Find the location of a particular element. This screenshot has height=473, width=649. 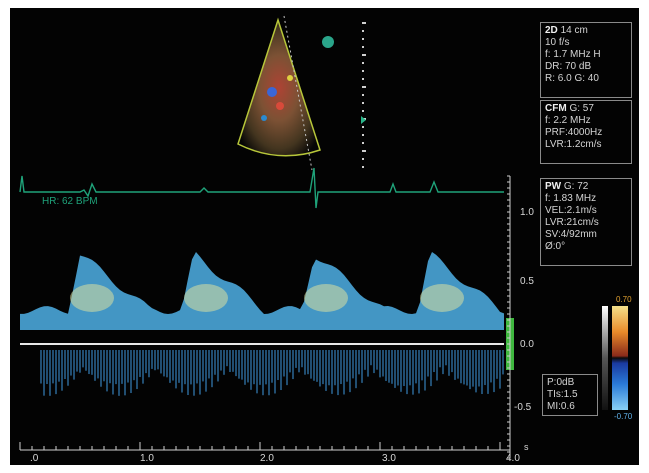

setting-line: P:0dB is located at coordinates (561, 382).